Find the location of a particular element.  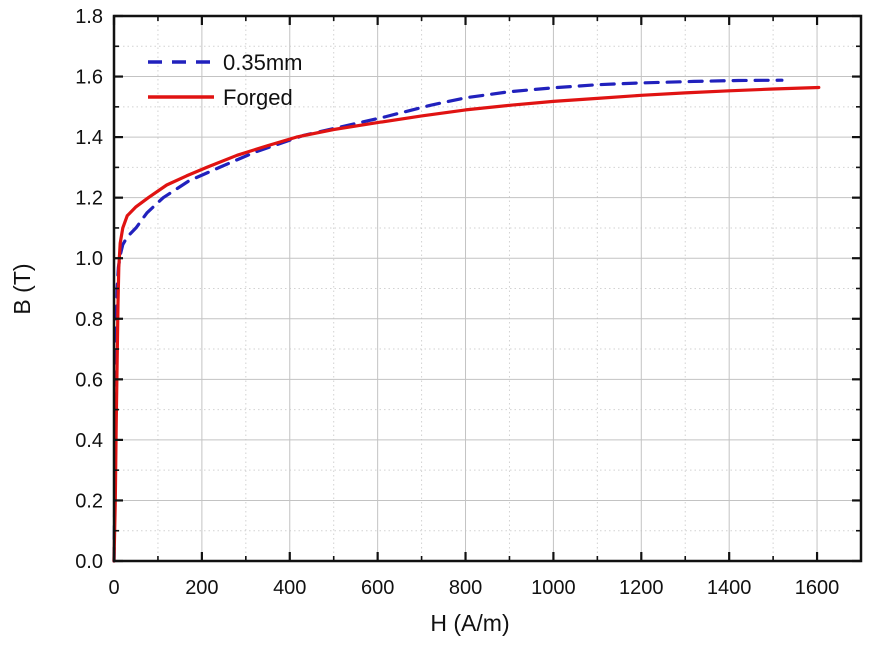

y-axis-tick-label: 0.0 is located at coordinates (89, 562).